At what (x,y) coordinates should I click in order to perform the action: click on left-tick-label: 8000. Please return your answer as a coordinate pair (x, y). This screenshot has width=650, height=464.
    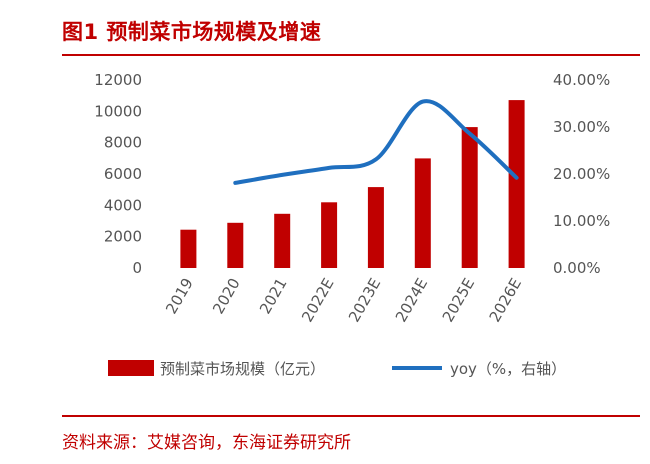
    Looking at the image, I should click on (123, 143).